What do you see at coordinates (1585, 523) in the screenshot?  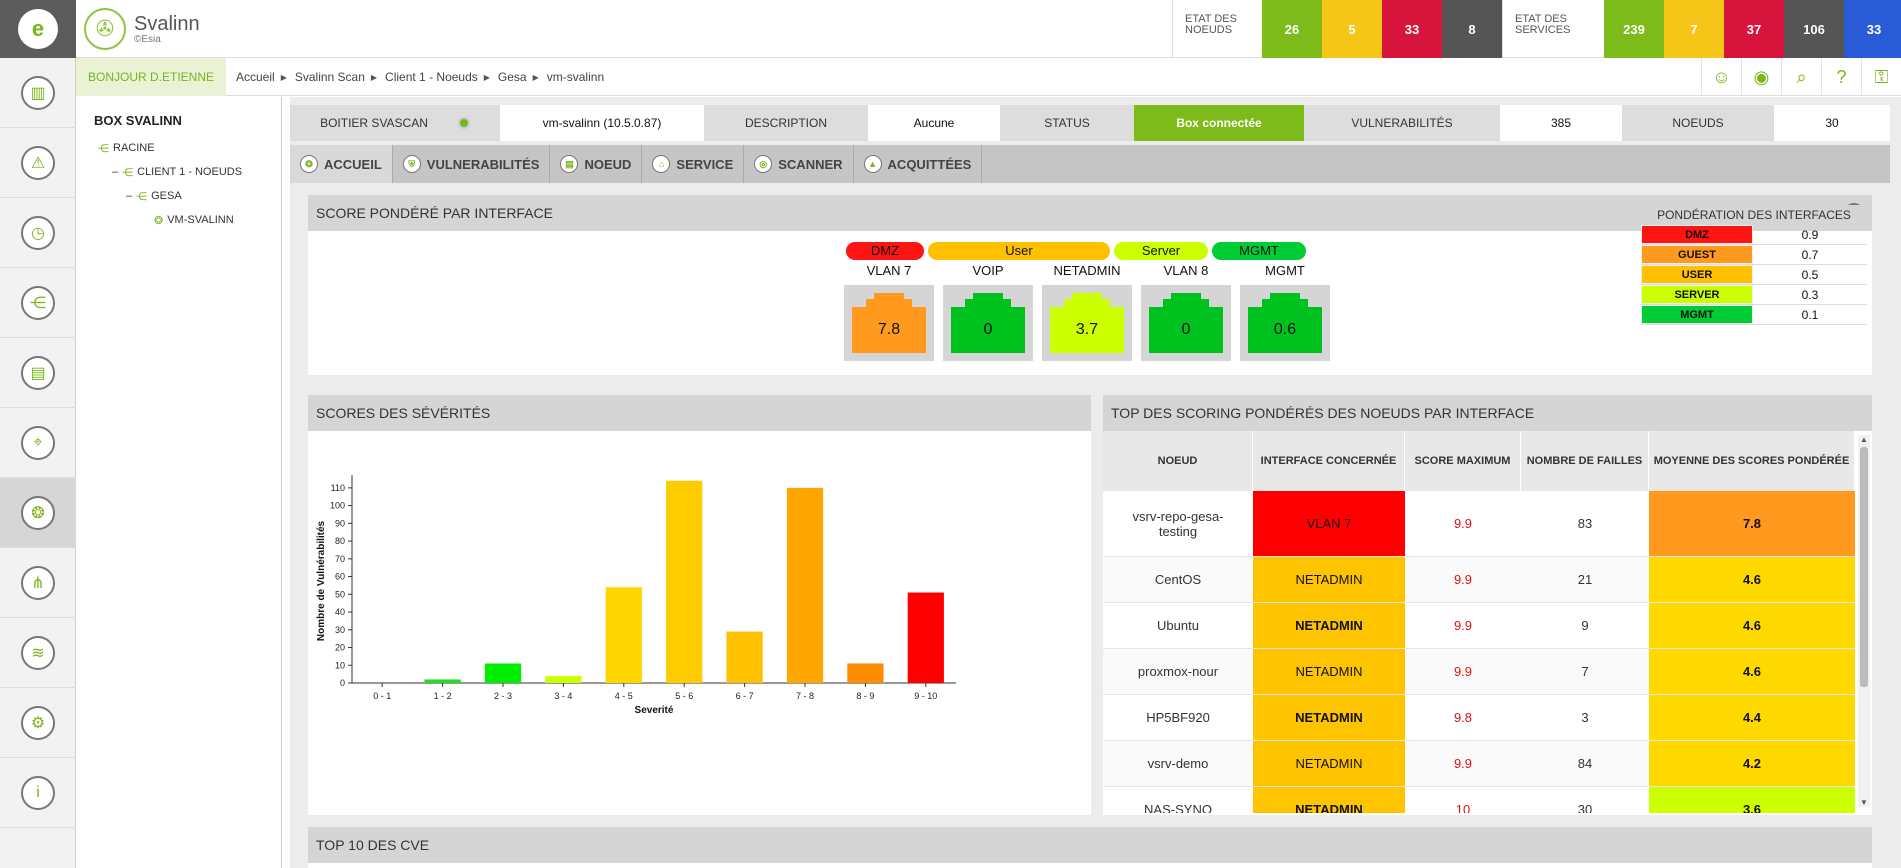 I see `cell-failles: 83` at bounding box center [1585, 523].